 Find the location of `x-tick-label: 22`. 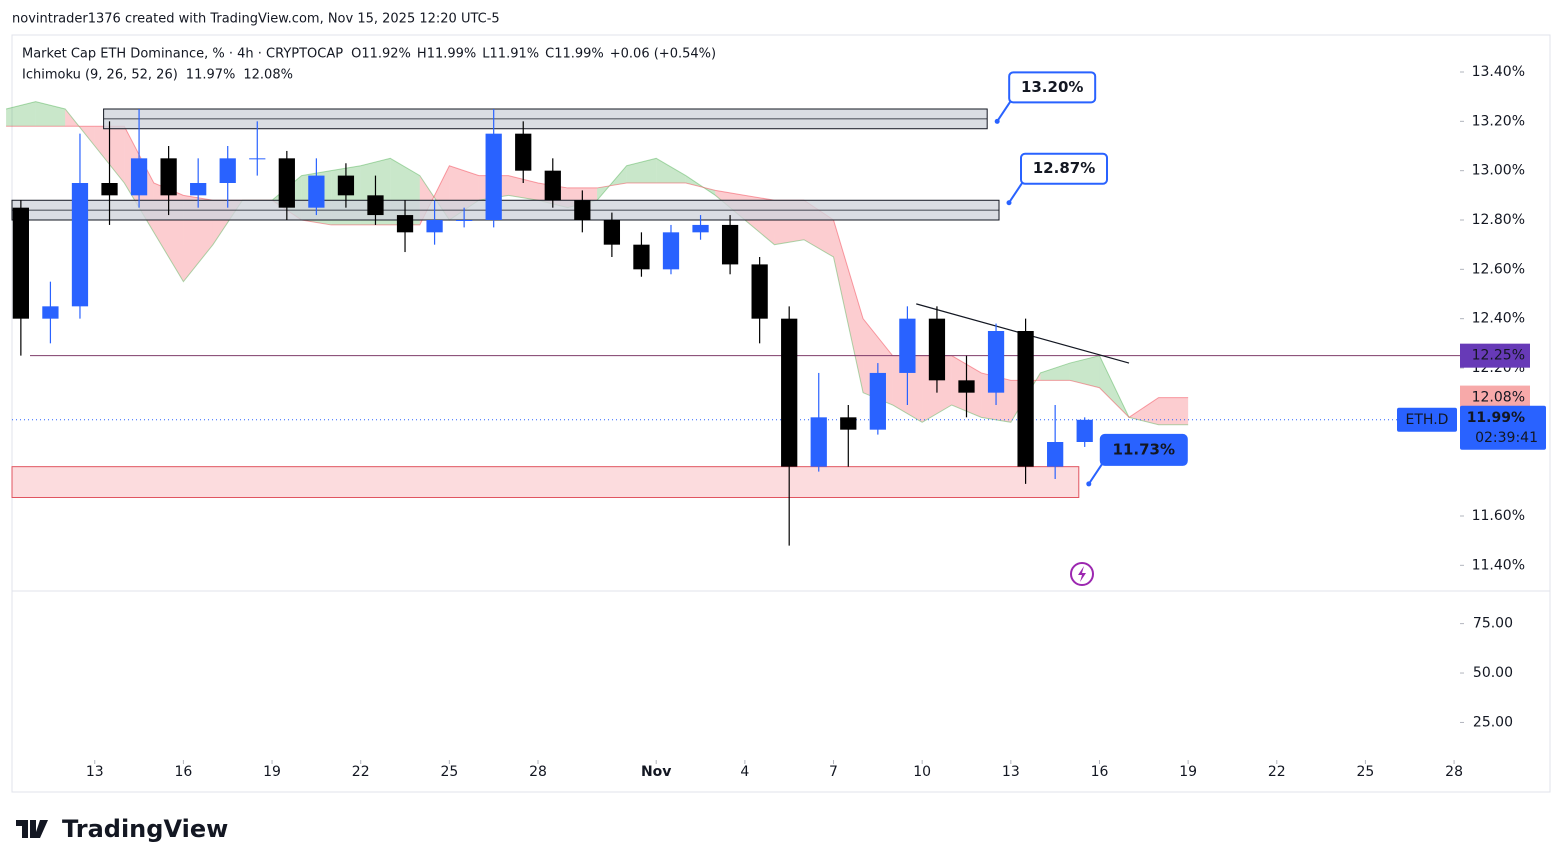

x-tick-label: 22 is located at coordinates (361, 772).